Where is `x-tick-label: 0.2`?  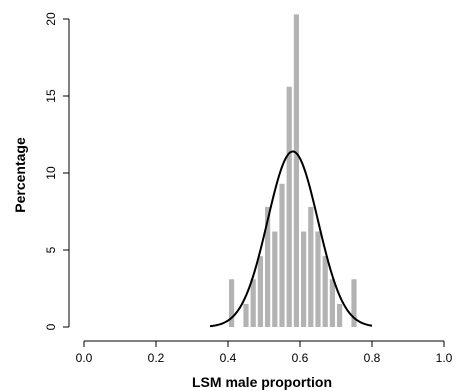
x-tick-label: 0.2 is located at coordinates (156, 358).